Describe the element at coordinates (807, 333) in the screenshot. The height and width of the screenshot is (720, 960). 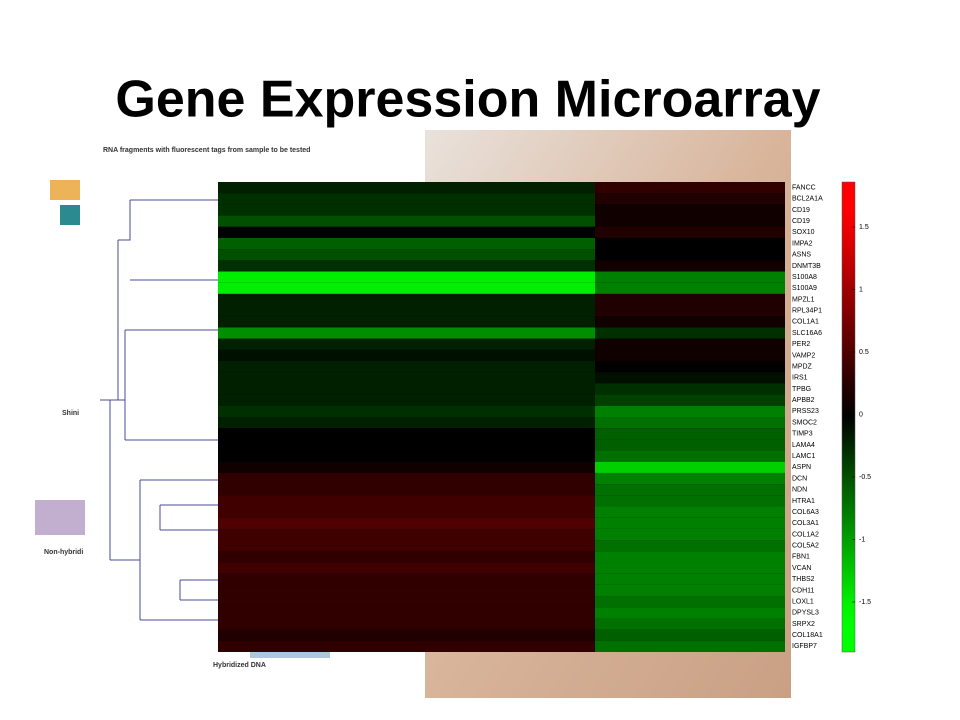
I see `gene-label: SLC16A6` at that location.